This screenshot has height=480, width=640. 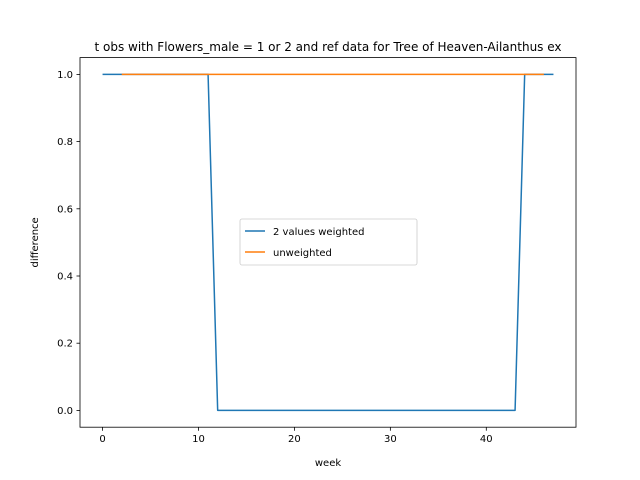 What do you see at coordinates (390, 439) in the screenshot?
I see `x-tick-label: 30` at bounding box center [390, 439].